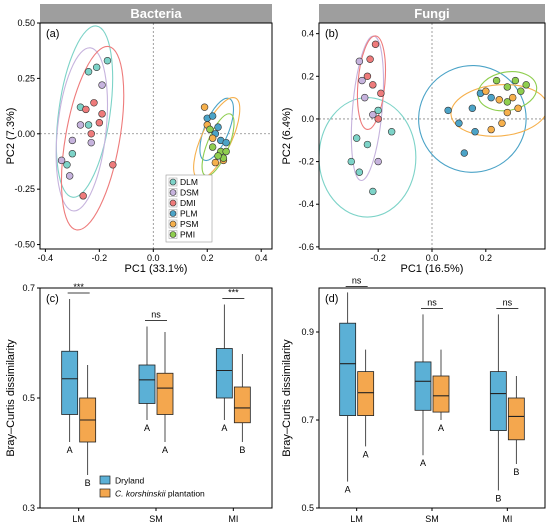 Image resolution: width=550 pixels, height=531 pixels. I want to click on legend-label: PSM, so click(189, 224).